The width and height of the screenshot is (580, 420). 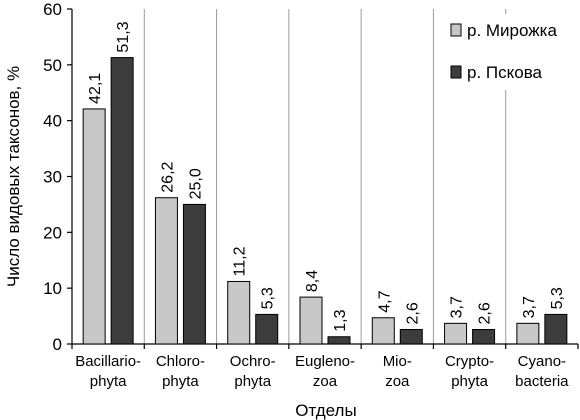 What do you see at coordinates (397, 361) in the screenshot?
I see `x-tick-label: Mio-` at bounding box center [397, 361].